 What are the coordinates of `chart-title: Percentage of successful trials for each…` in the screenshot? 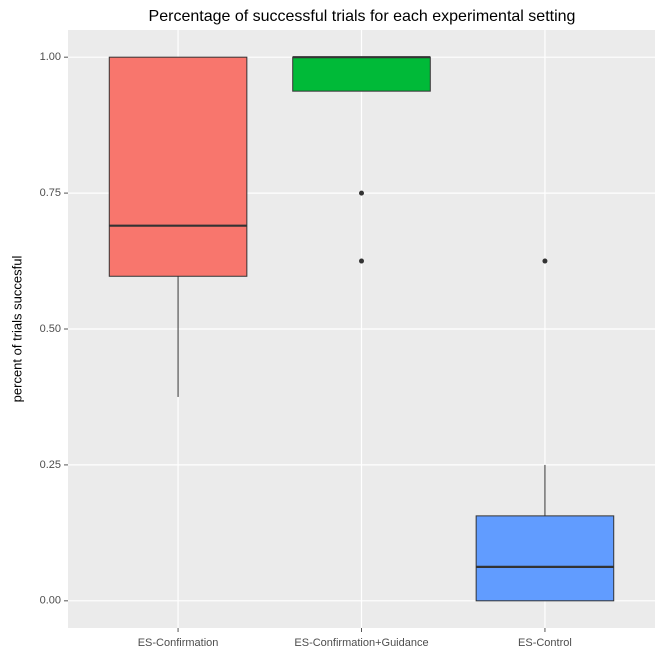 It's located at (362, 16).